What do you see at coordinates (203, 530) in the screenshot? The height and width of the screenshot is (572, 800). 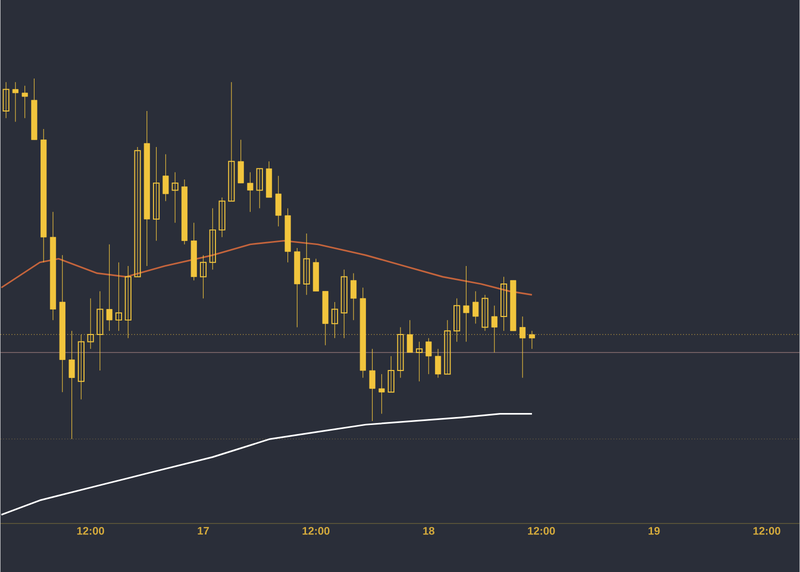 I see `x-tick-label: 17` at bounding box center [203, 530].